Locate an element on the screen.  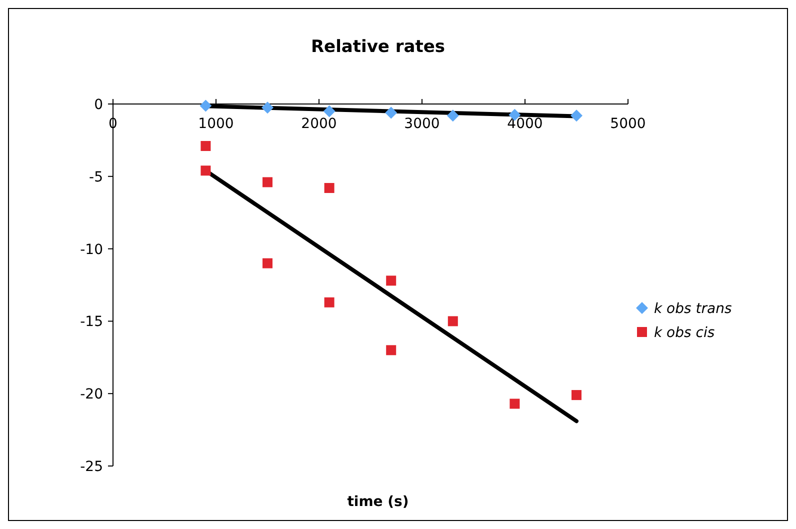
legend-label: k obs trans is located at coordinates (693, 309).